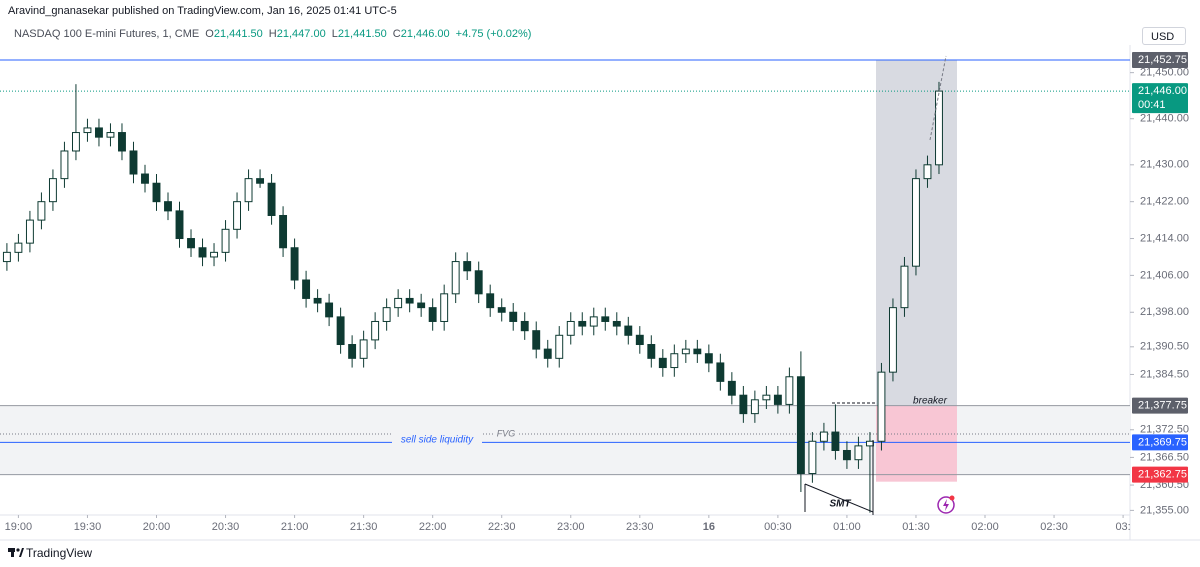 The width and height of the screenshot is (1200, 567). Describe the element at coordinates (916, 443) in the screenshot. I see `stop-zone` at that location.